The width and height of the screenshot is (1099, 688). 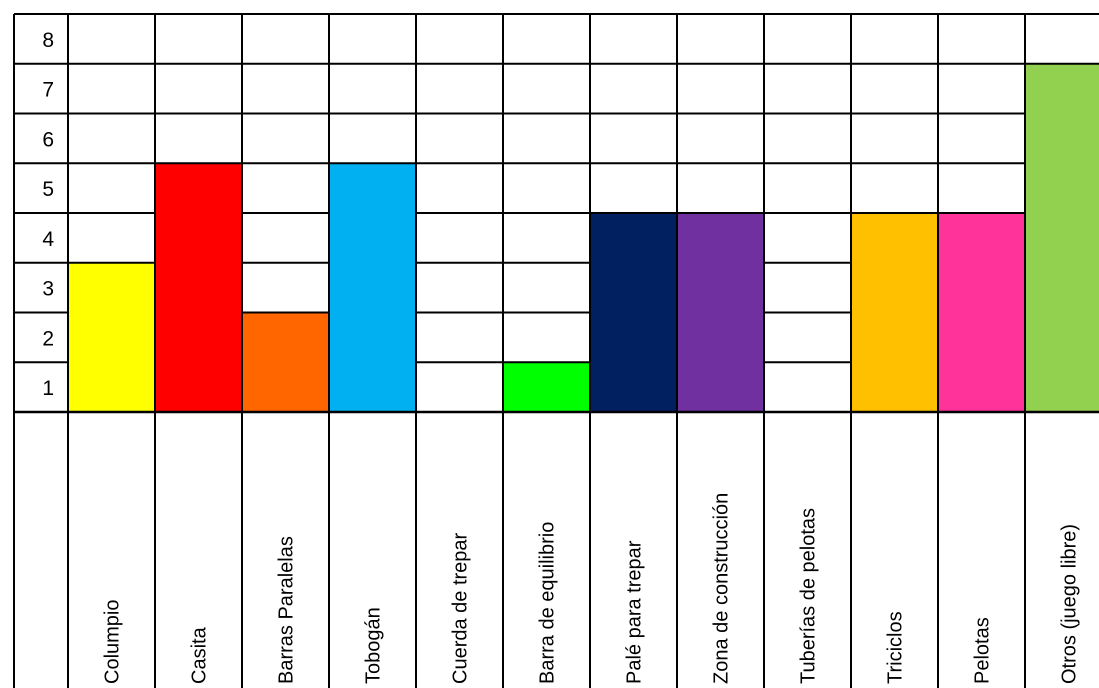 What do you see at coordinates (1070, 604) in the screenshot?
I see `category-label: Otros (juego libre)` at bounding box center [1070, 604].